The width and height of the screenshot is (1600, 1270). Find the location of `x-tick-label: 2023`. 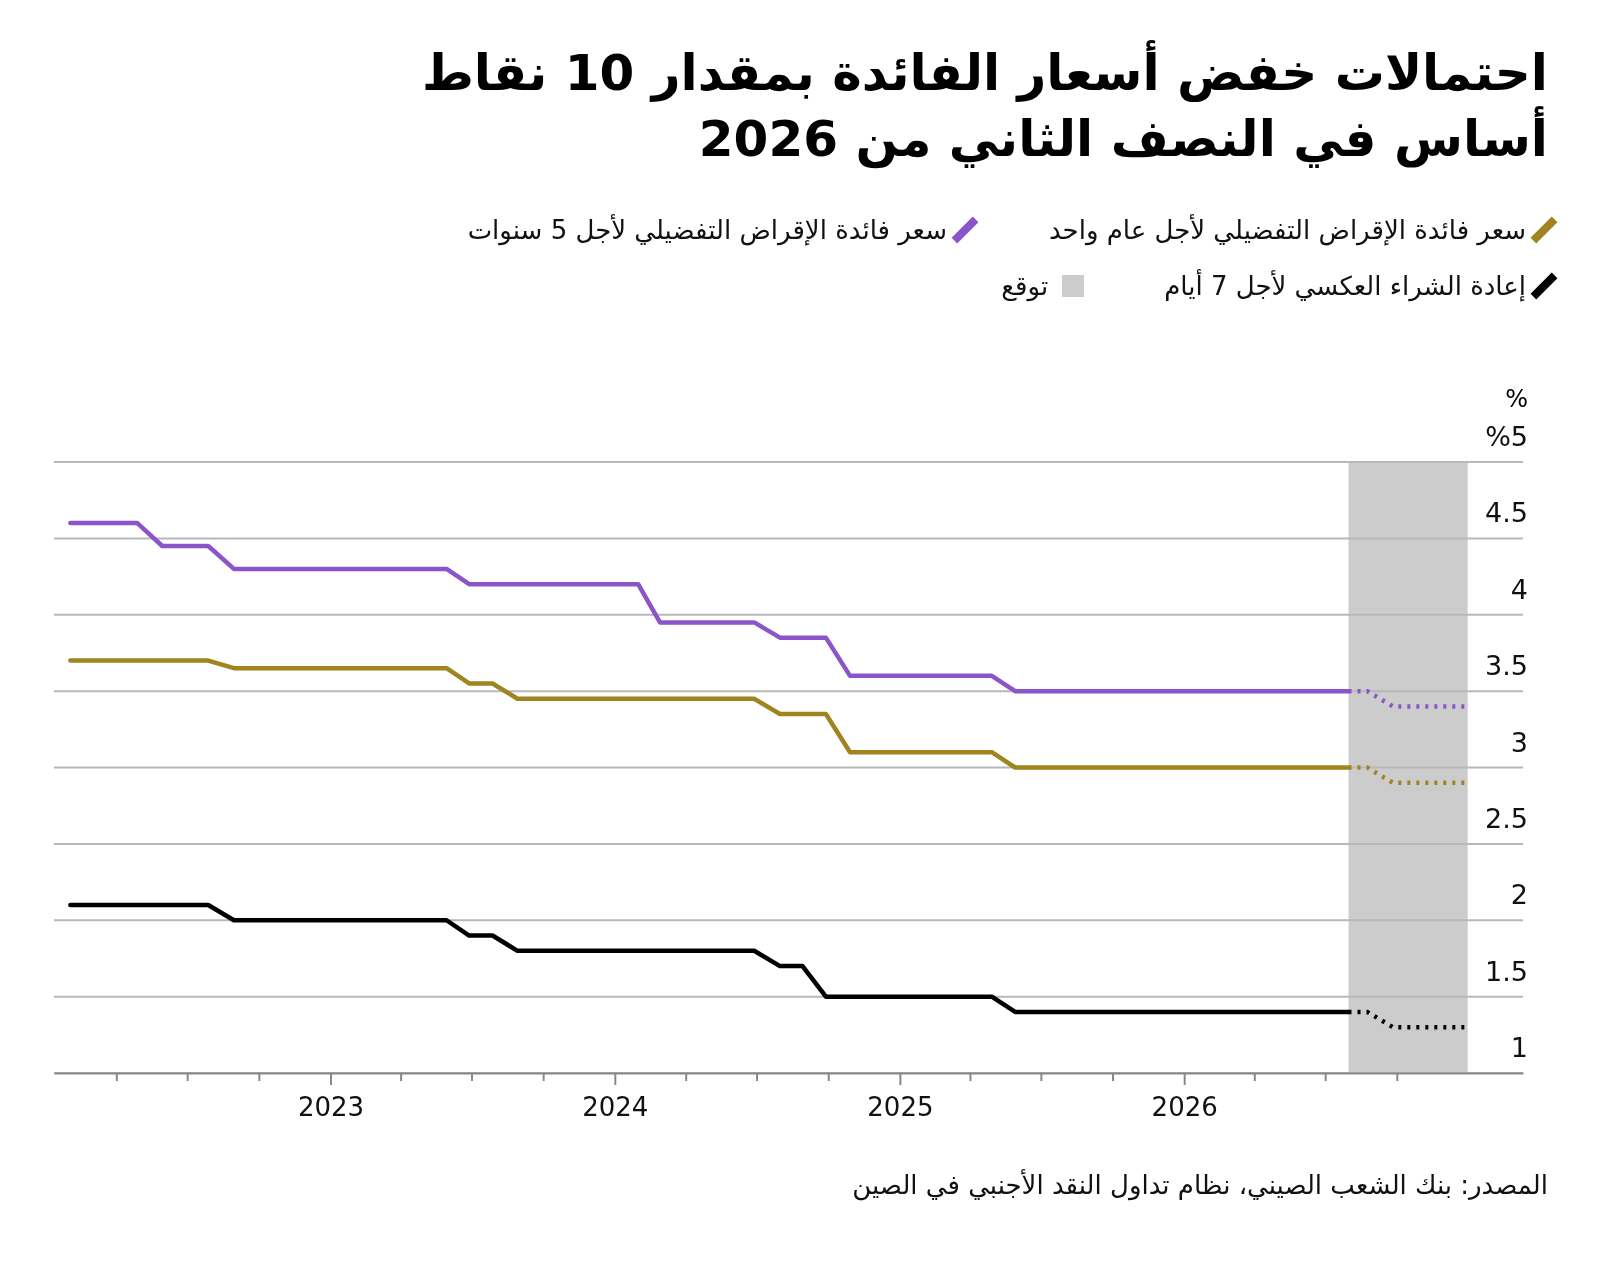

x-tick-label: 2023 is located at coordinates (331, 1106).